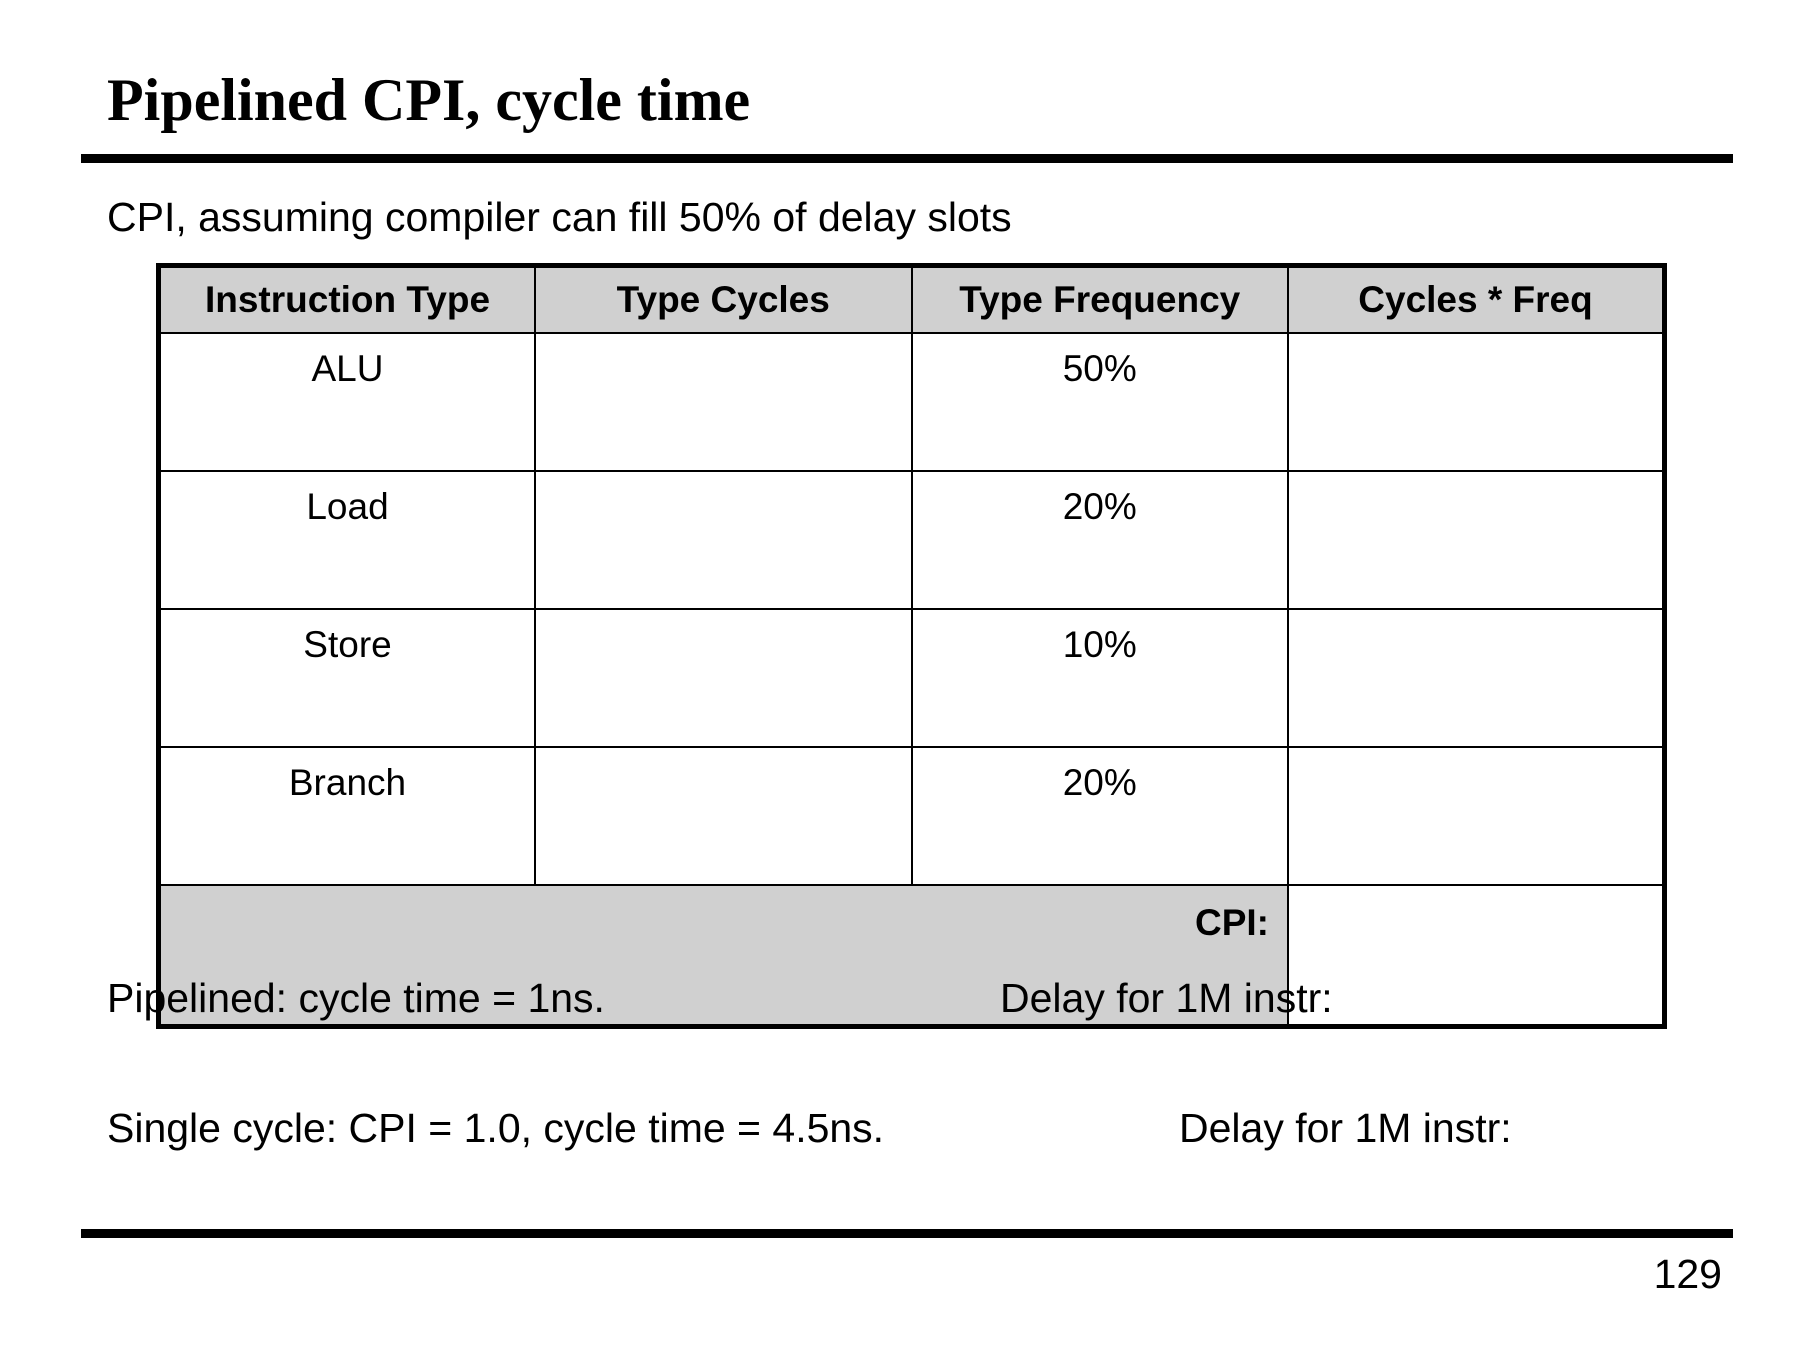 This screenshot has width=1800, height=1350. Describe the element at coordinates (1166, 998) in the screenshot. I see `pipelined-delay-note: Delay for 1M instr:` at that location.